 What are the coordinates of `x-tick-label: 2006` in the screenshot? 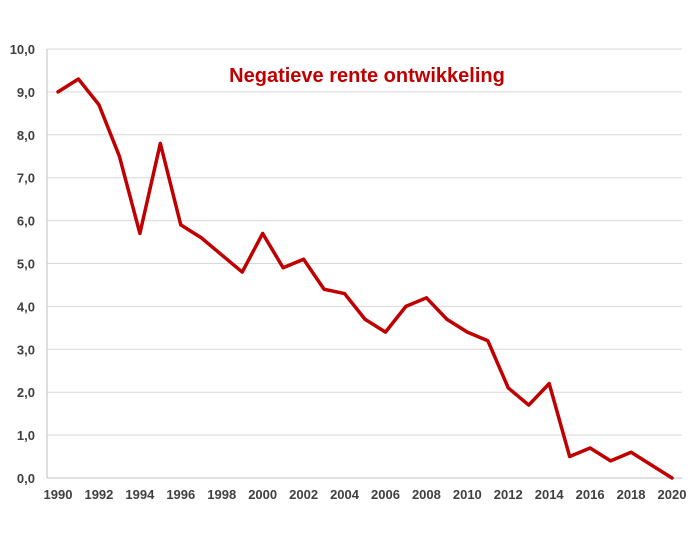 It's located at (385, 494).